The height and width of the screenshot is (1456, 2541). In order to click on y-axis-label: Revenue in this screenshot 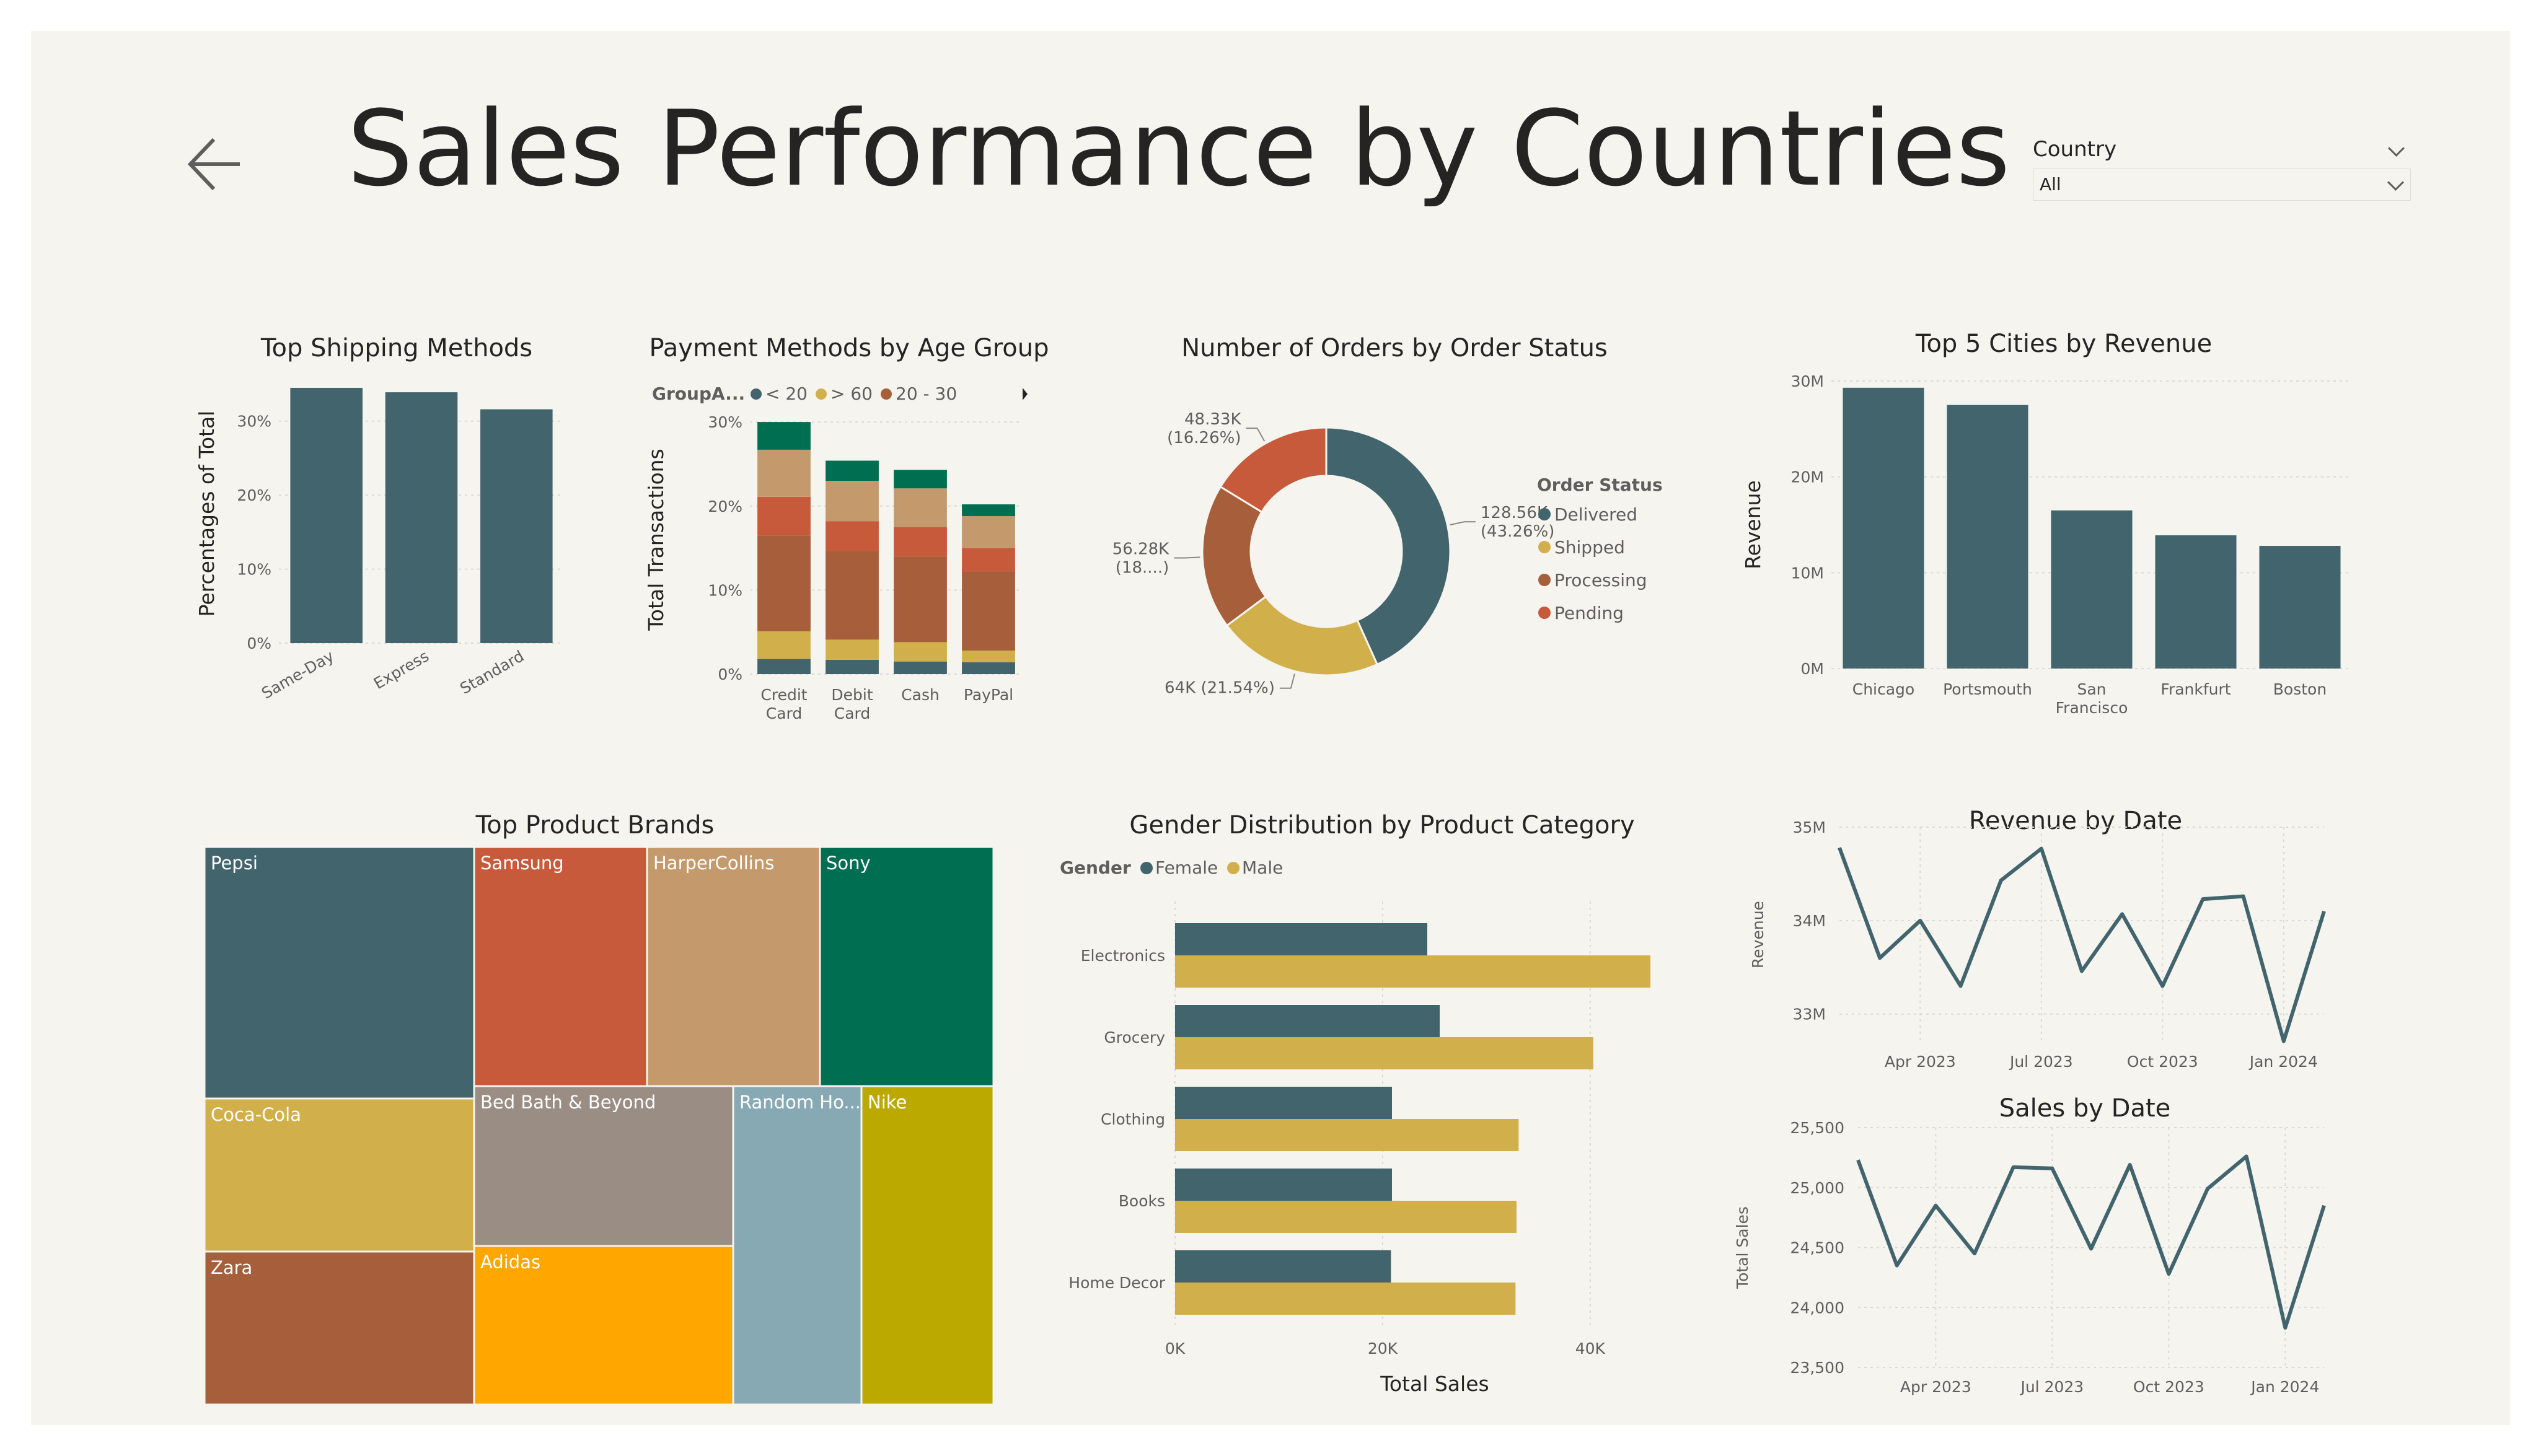, I will do `click(1758, 935)`.